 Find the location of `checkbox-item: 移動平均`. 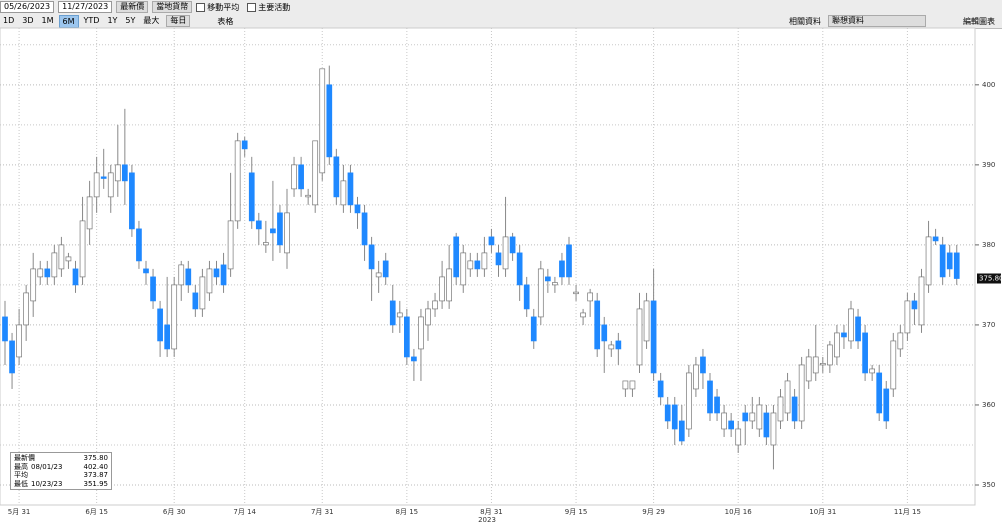

checkbox-item: 移動平均 is located at coordinates (217, 7).